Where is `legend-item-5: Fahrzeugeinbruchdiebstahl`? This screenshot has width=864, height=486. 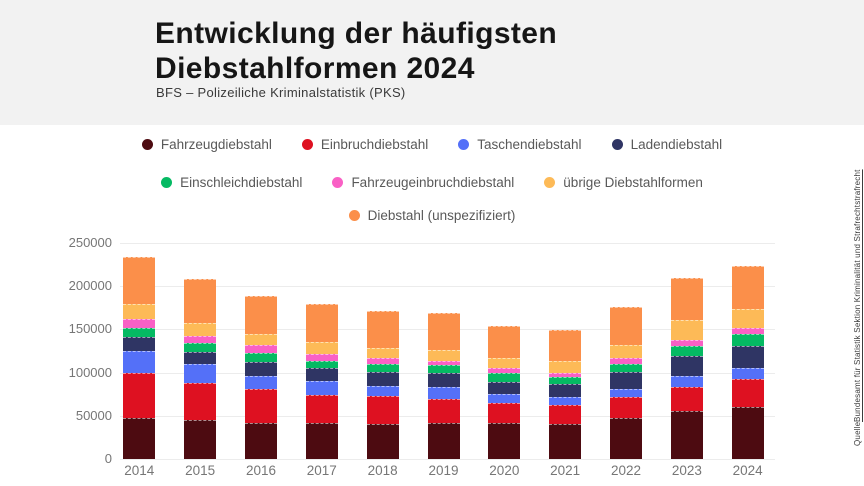
legend-item-5: Fahrzeugeinbruchdiebstahl is located at coordinates (423, 182).